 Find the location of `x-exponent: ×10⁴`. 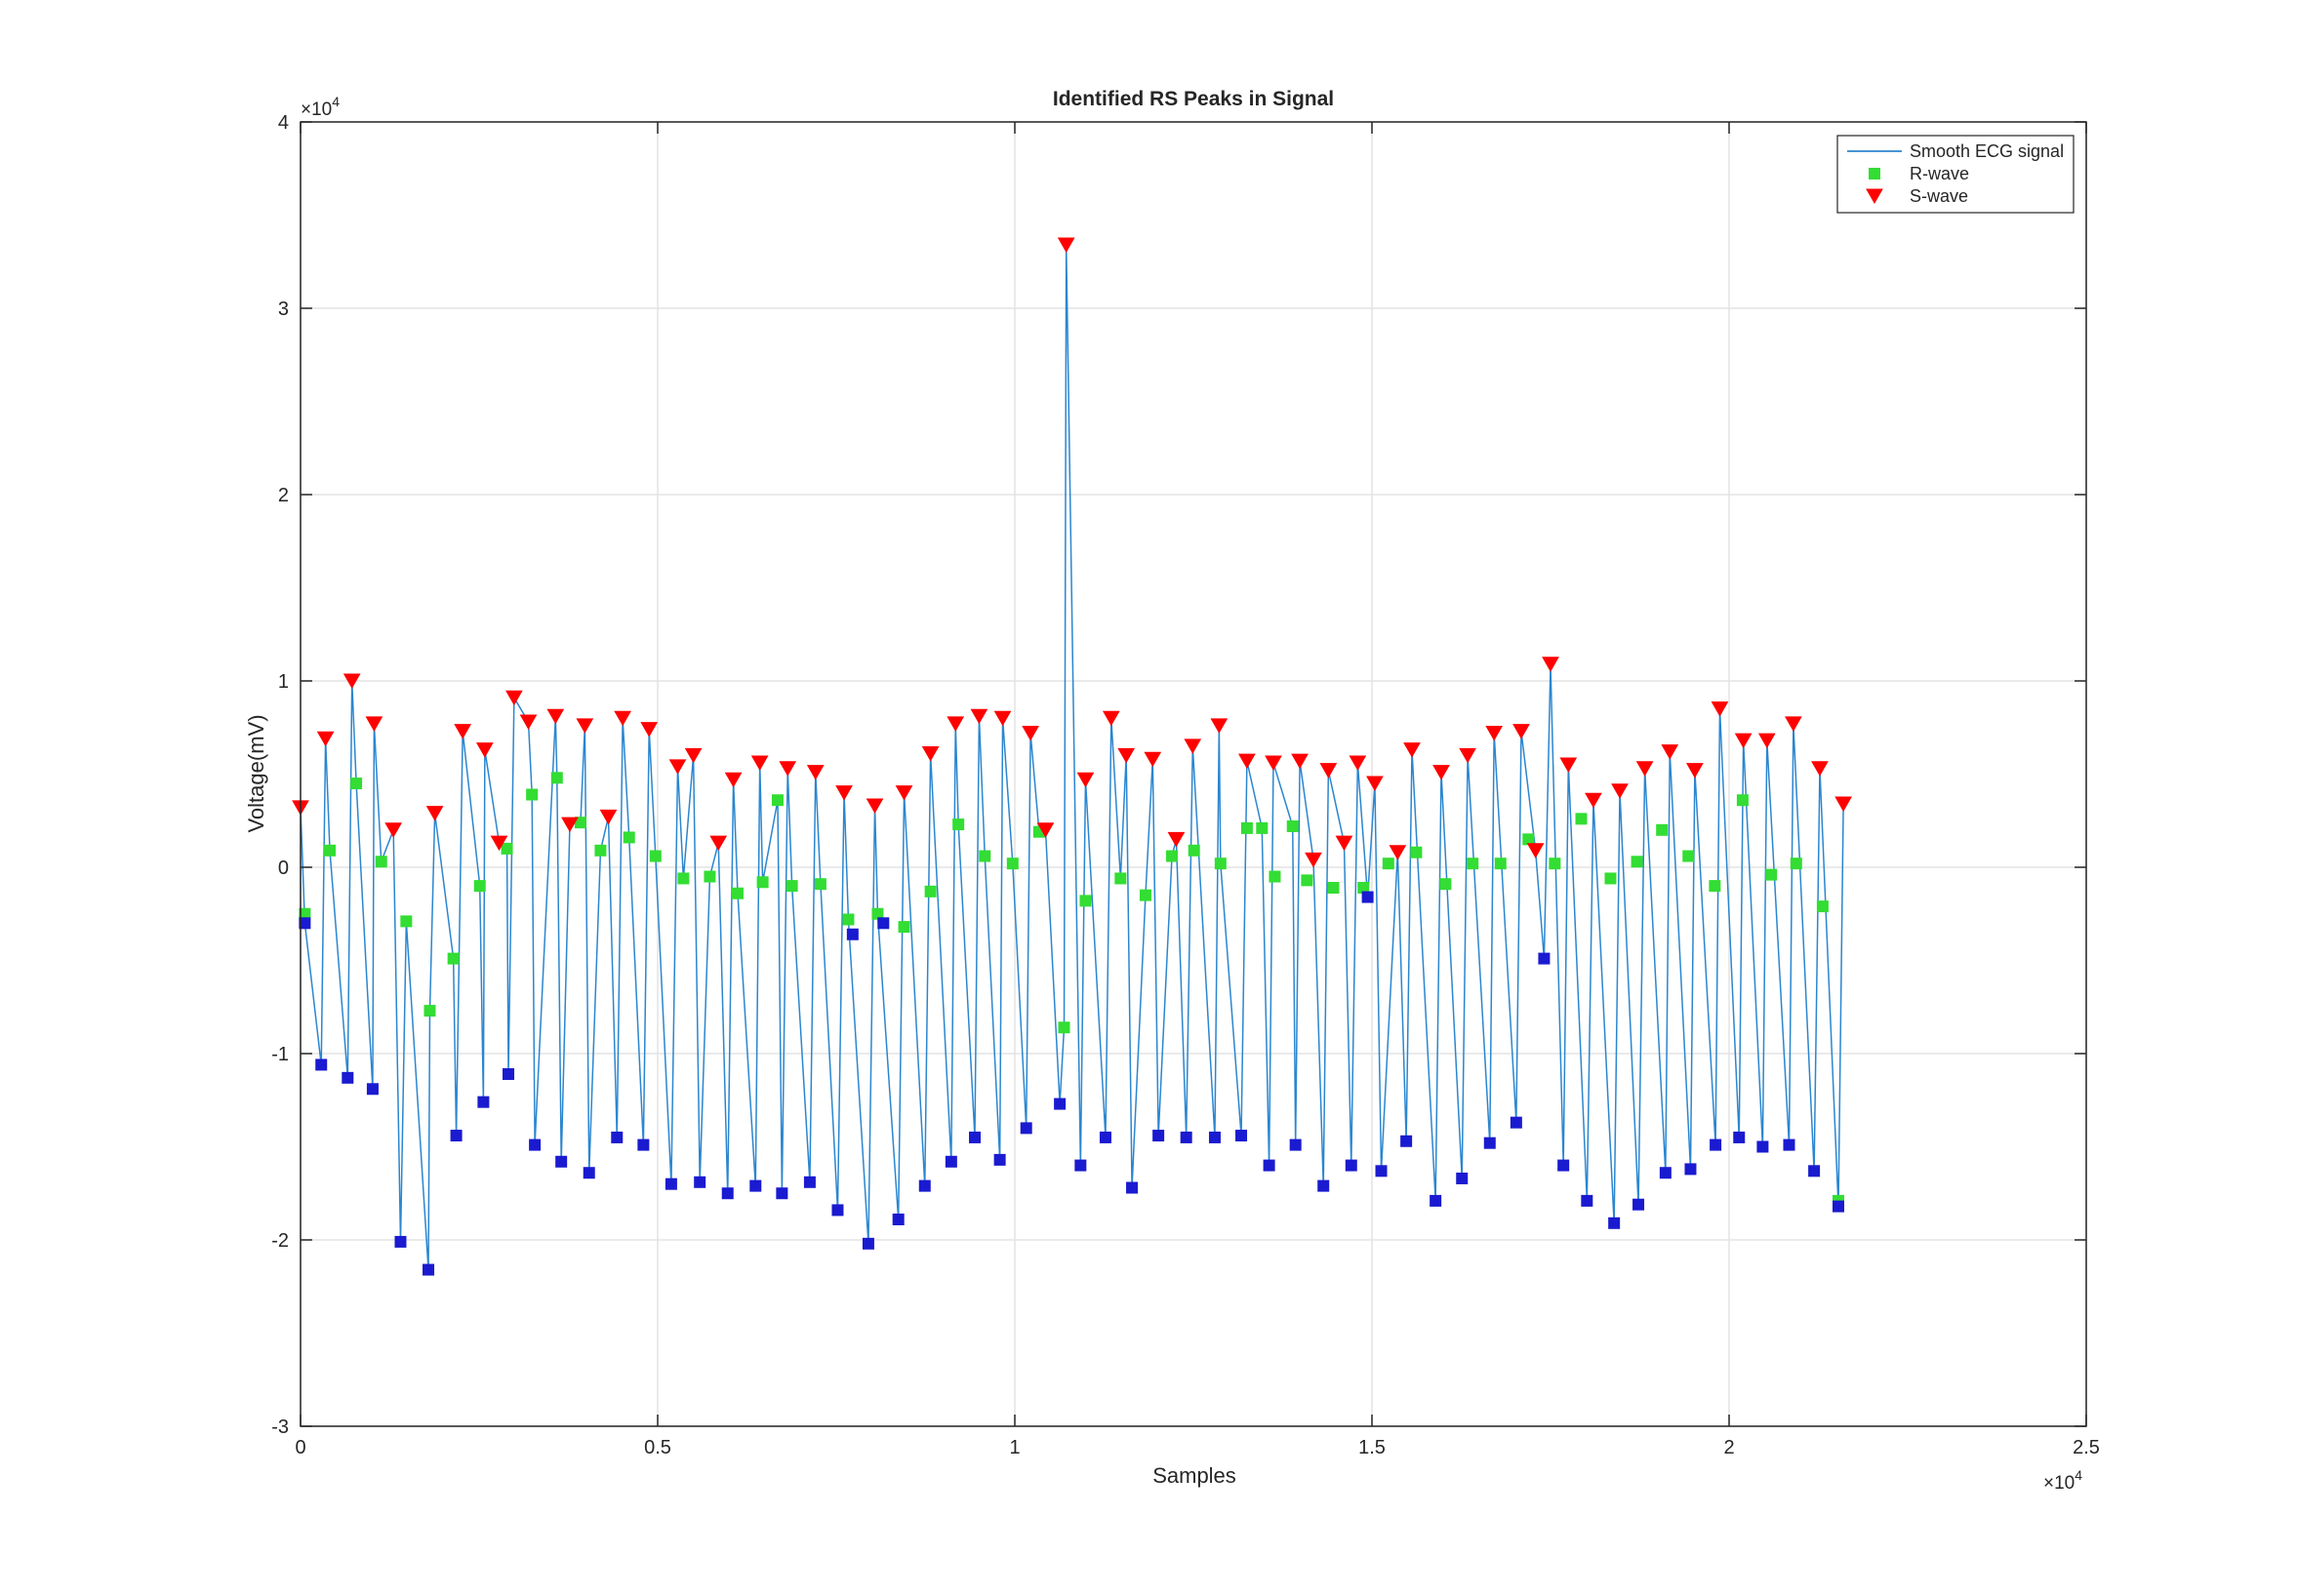

x-exponent: ×10⁴ is located at coordinates (2062, 1480).